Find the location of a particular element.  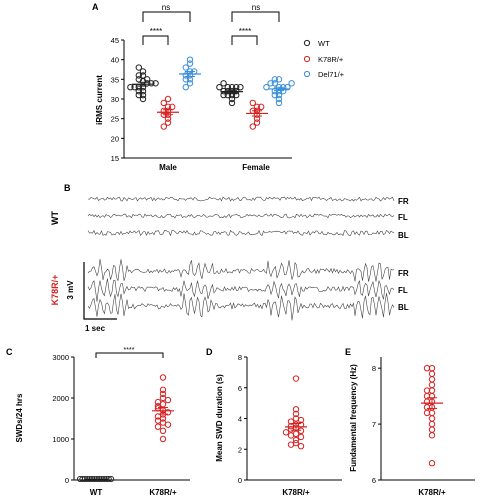

panel-a-y-tick-label: 25 is located at coordinates (115, 119).